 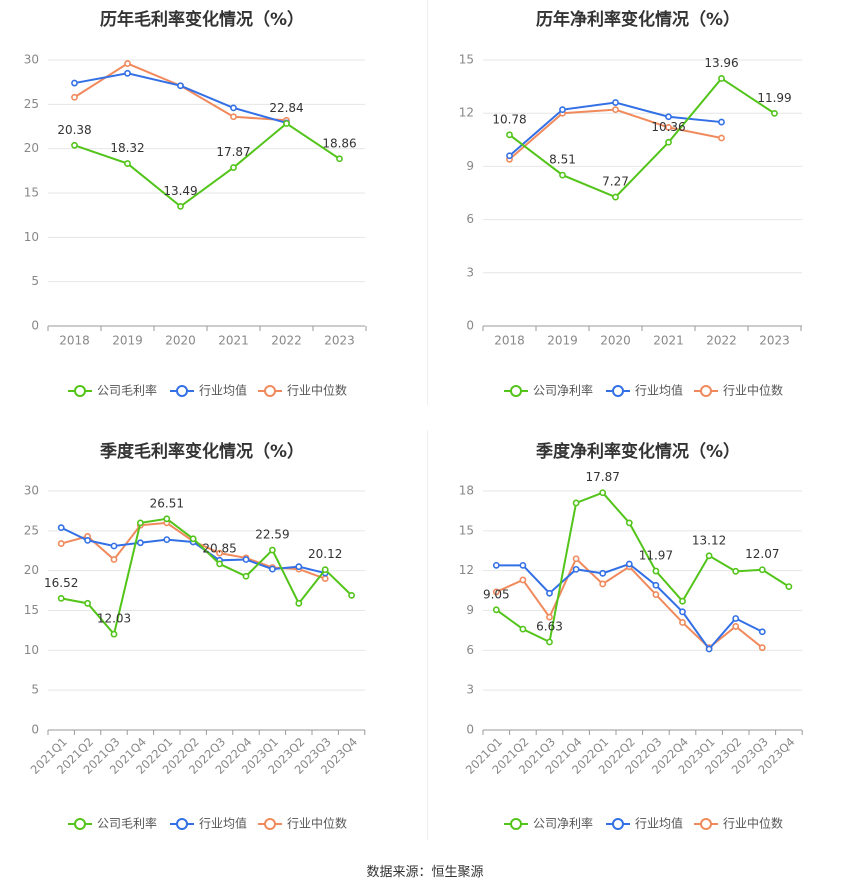 What do you see at coordinates (167, 503) in the screenshot?
I see `data-label: 26.51` at bounding box center [167, 503].